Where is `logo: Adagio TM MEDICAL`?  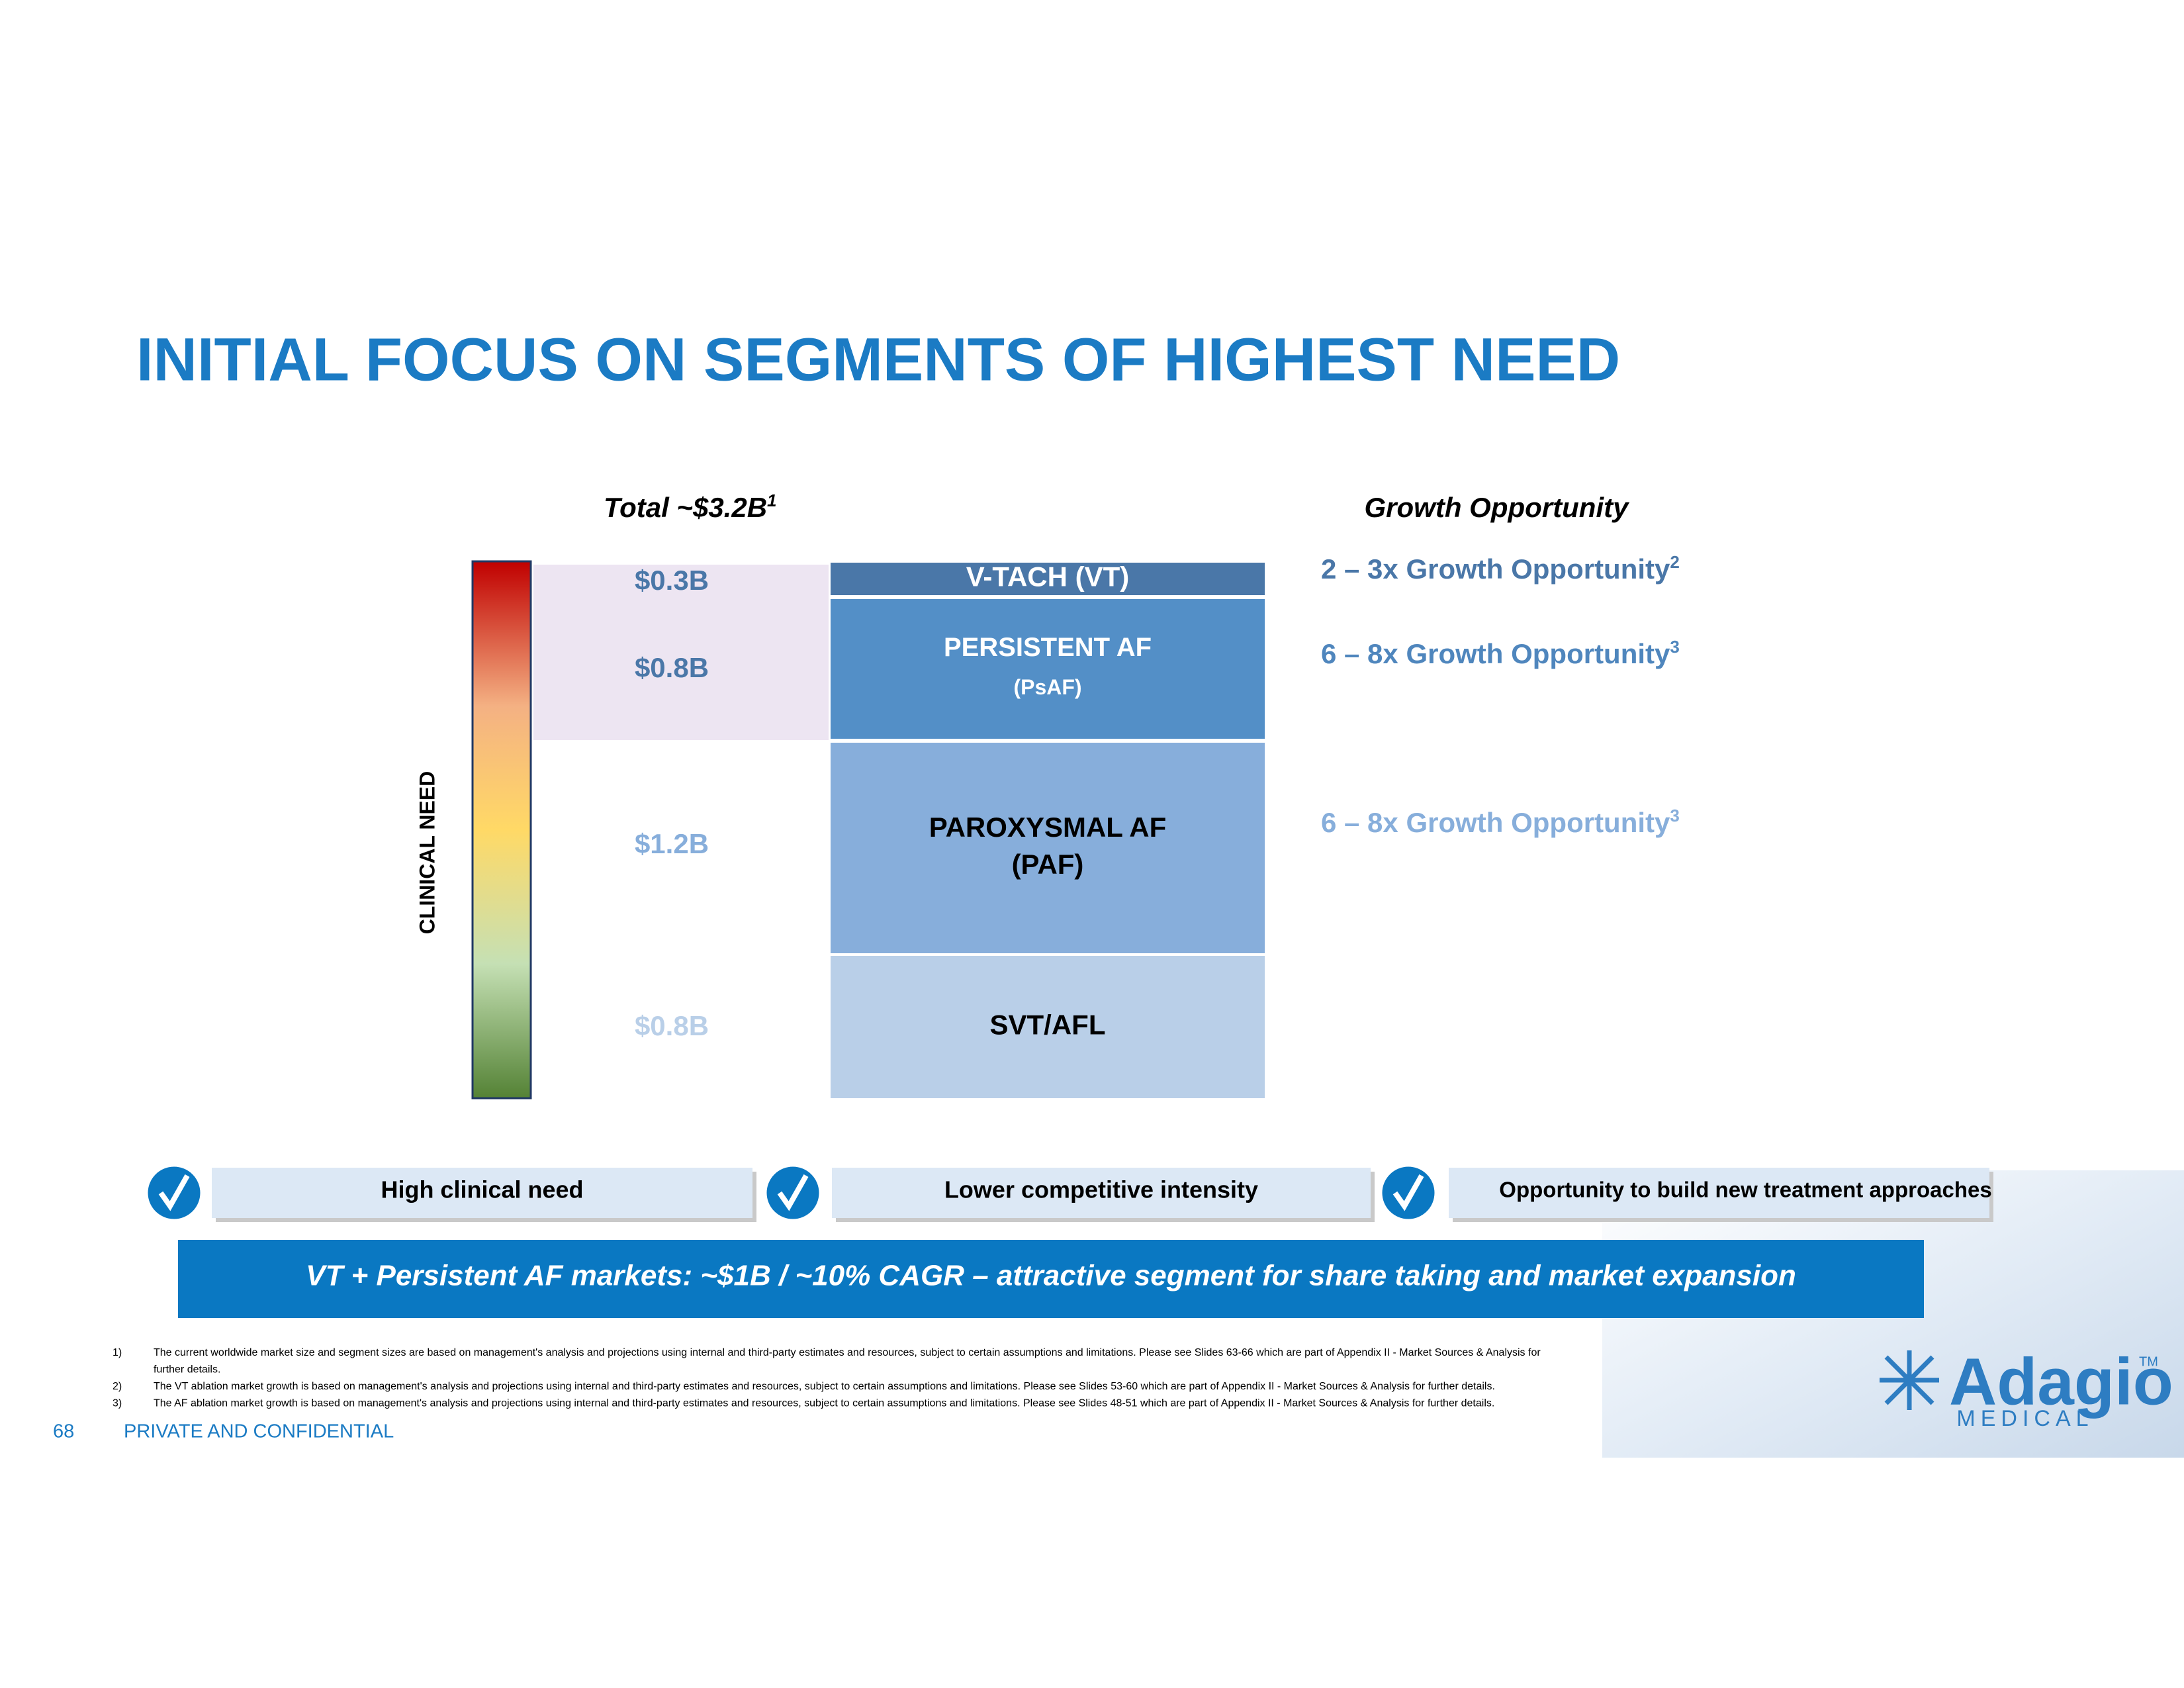 logo: Adagio TM MEDICAL is located at coordinates (2026, 1387).